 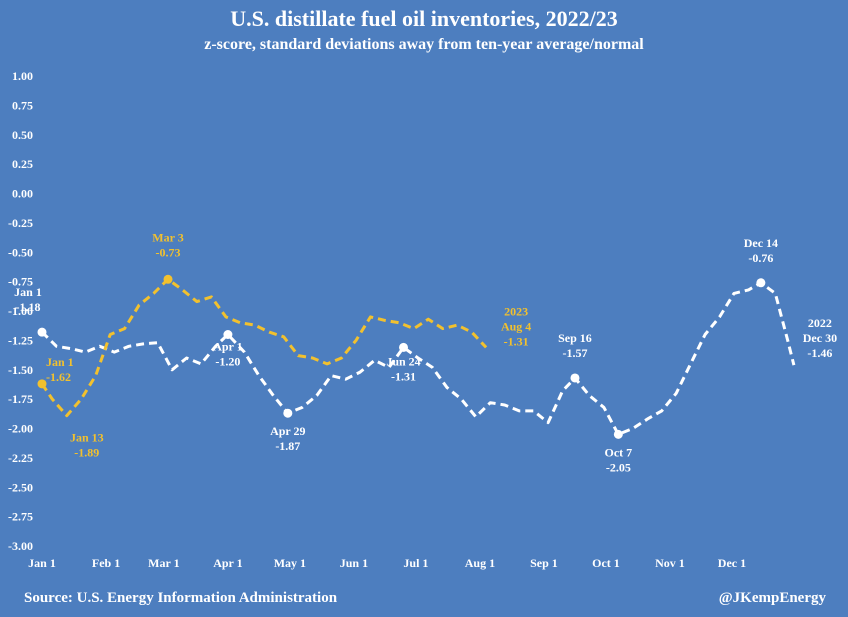 I want to click on y-tick-label: 0.75, so click(x=22, y=105).